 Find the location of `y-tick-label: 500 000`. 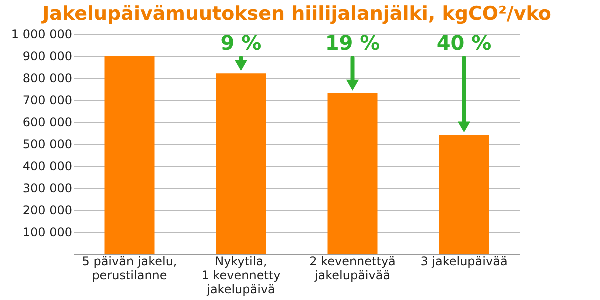

y-tick-label: 500 000 is located at coordinates (47, 145).